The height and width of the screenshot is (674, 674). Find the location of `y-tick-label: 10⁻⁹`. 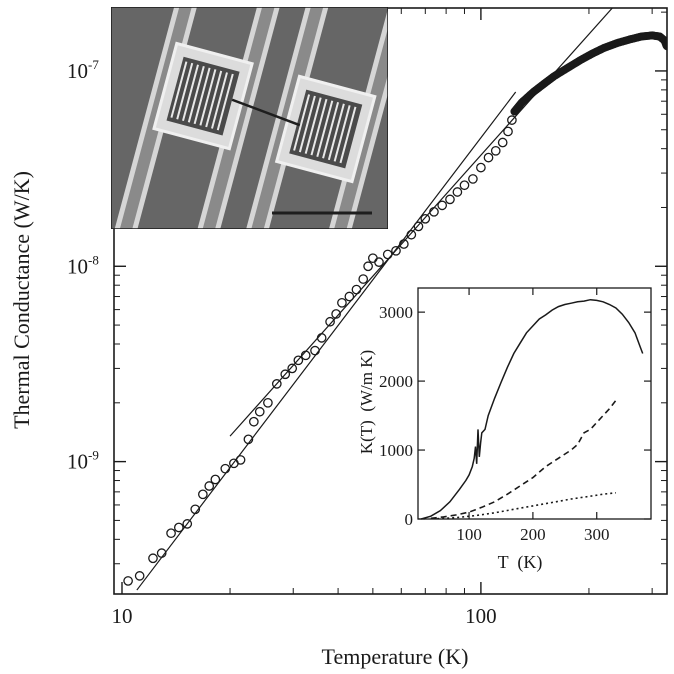

y-tick-label: 10⁻⁹ is located at coordinates (83, 461).